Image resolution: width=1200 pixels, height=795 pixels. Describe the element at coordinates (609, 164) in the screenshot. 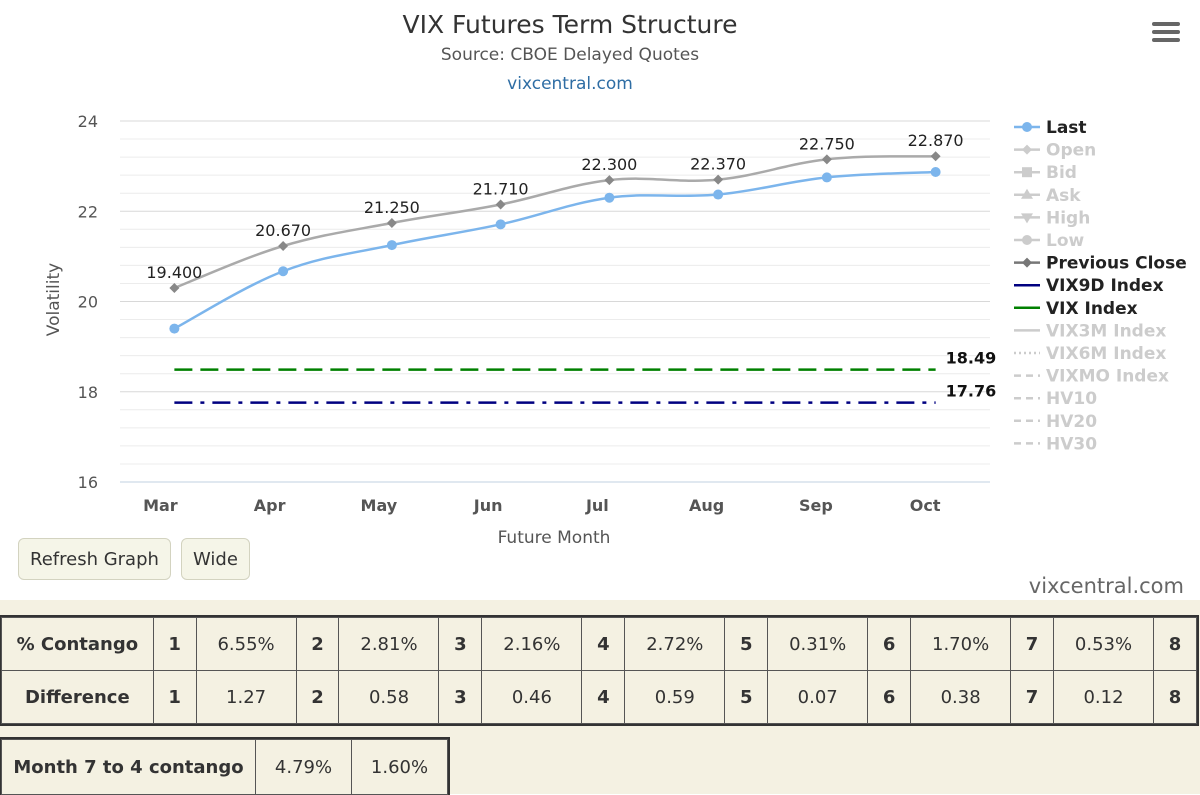

I see `data-label: 22.300` at that location.